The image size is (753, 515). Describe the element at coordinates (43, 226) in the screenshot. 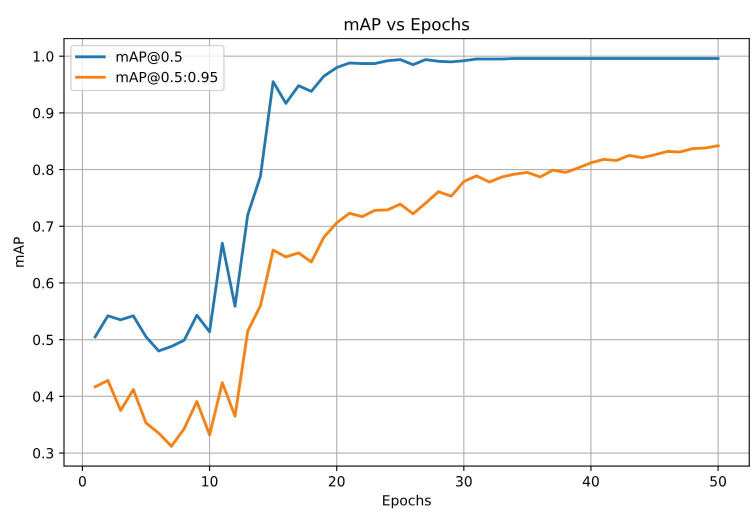

I see `y-tick-label: 0.7` at that location.